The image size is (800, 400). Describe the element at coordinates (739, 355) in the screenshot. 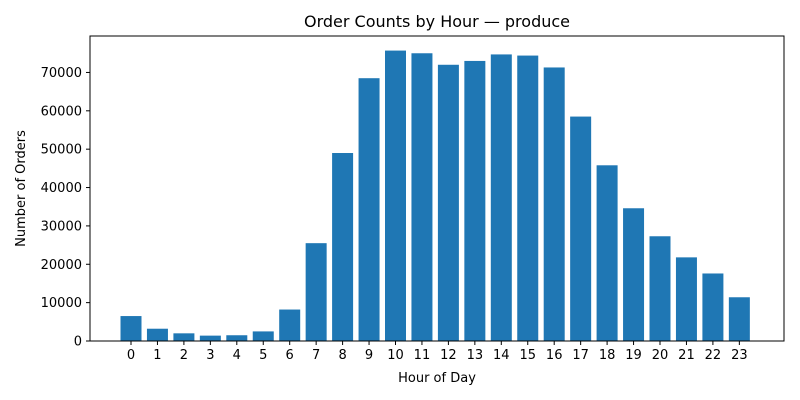

I see `x-tick-label-23: 23` at that location.